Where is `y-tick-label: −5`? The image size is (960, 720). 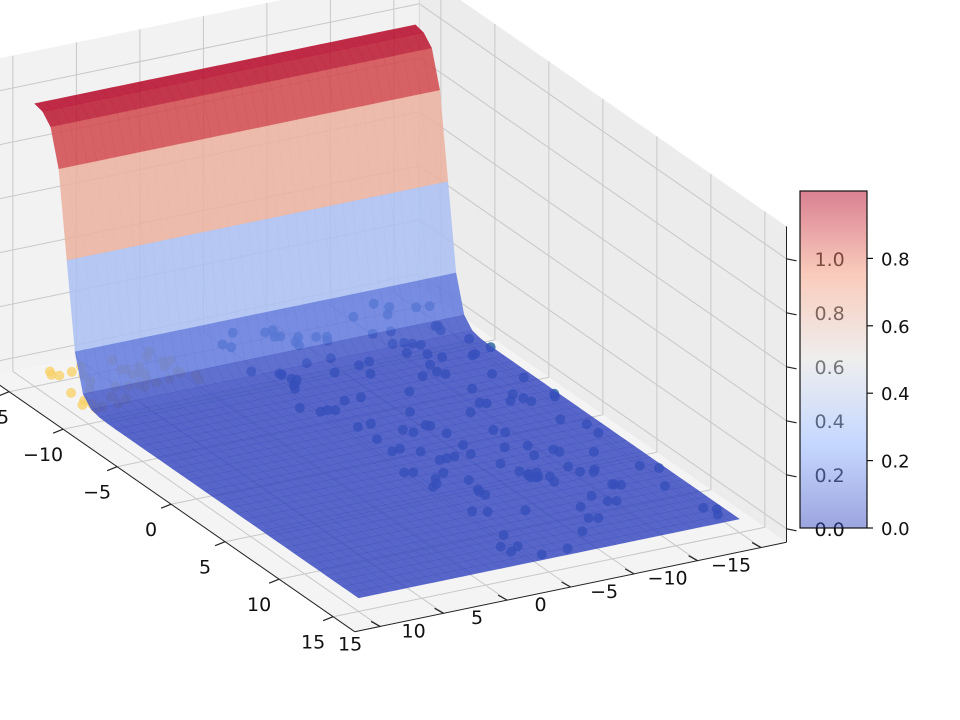 y-tick-label: −5 is located at coordinates (97, 493).